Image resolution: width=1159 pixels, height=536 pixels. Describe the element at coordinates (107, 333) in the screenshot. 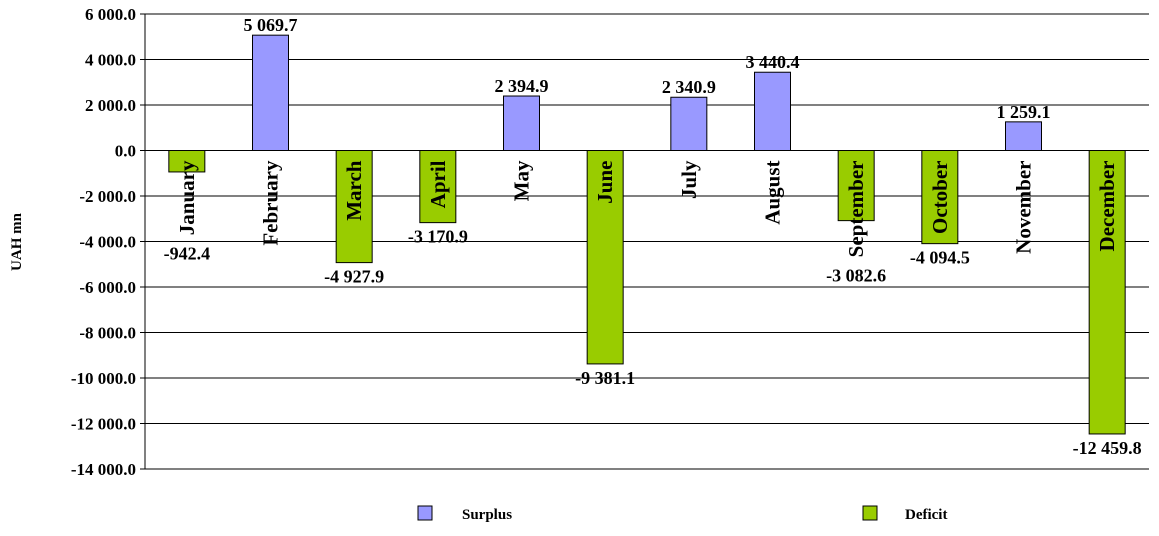

I see `y-tick-label: -8 000.0` at that location.